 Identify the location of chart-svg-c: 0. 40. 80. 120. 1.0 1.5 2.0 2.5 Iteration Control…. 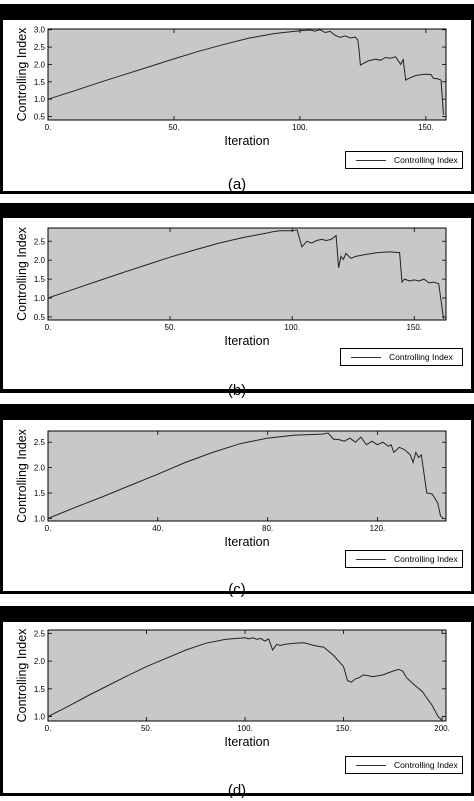
(231, 488).